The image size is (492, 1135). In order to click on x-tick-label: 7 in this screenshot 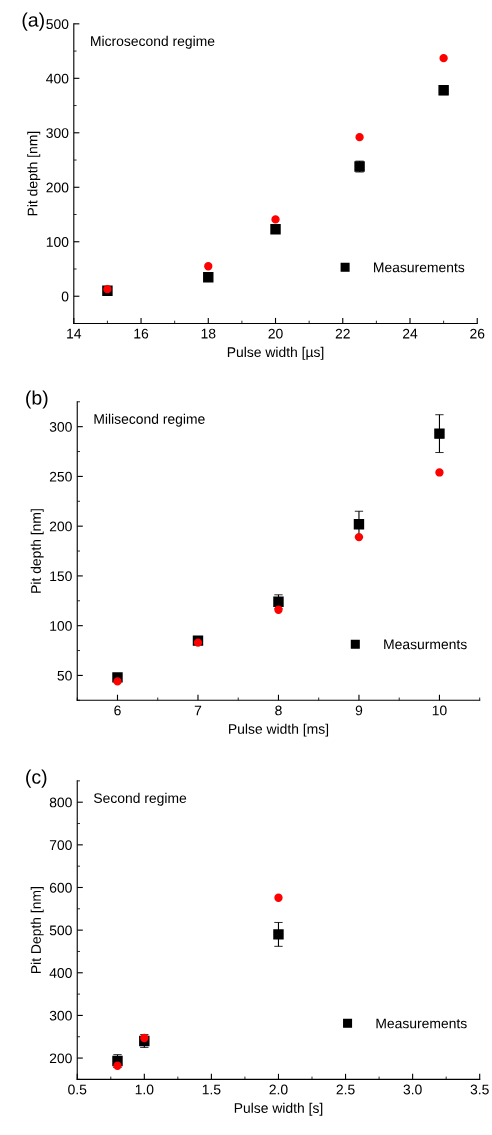, I will do `click(198, 710)`.